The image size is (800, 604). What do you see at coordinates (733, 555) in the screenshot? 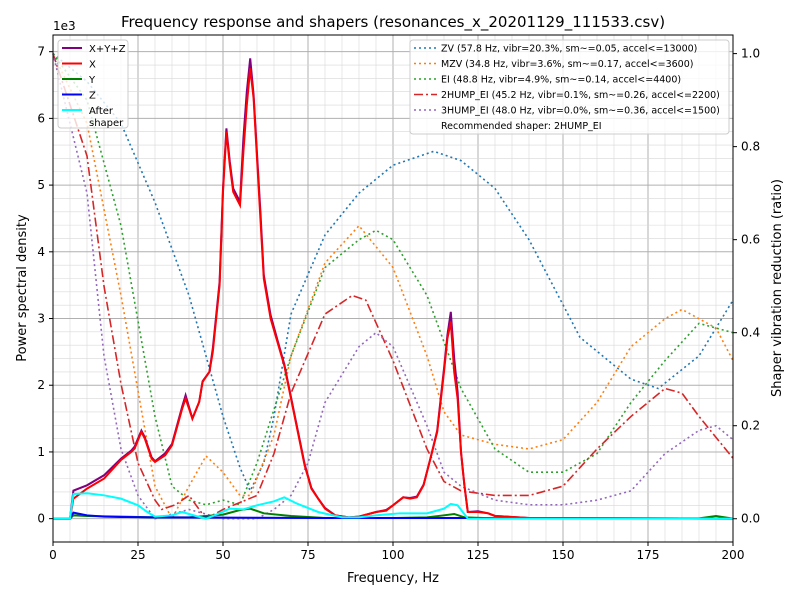
I see `x-tick-label: 200` at bounding box center [733, 555].